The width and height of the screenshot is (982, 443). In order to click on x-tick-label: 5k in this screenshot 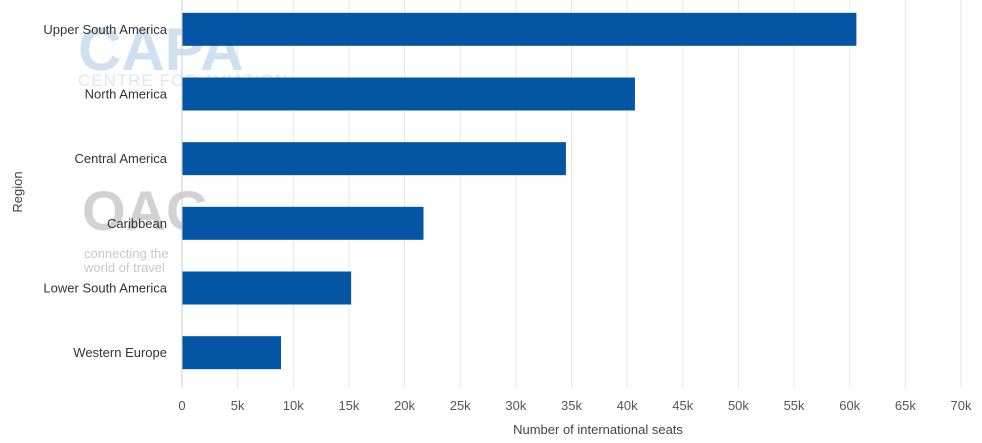, I will do `click(238, 405)`.